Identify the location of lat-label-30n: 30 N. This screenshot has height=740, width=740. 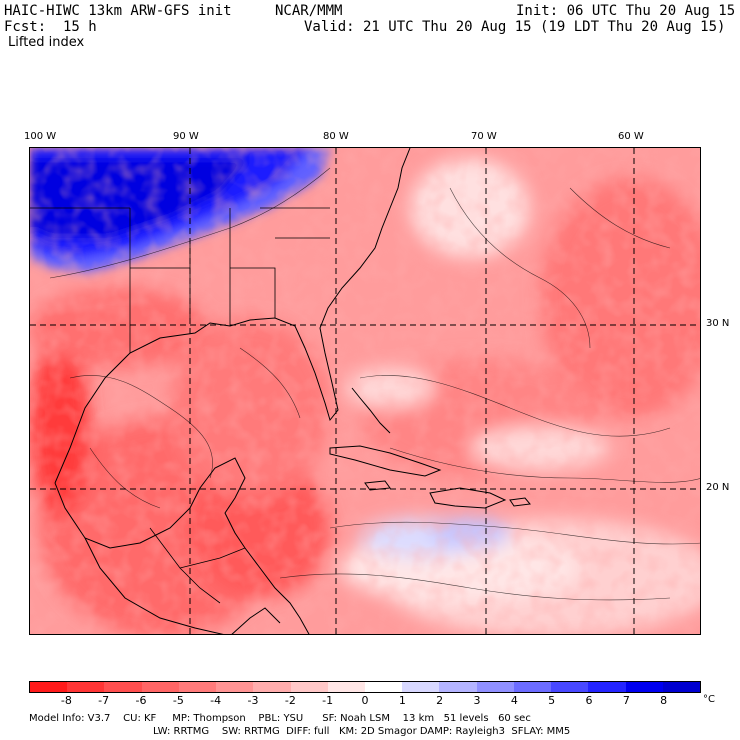
(718, 323).